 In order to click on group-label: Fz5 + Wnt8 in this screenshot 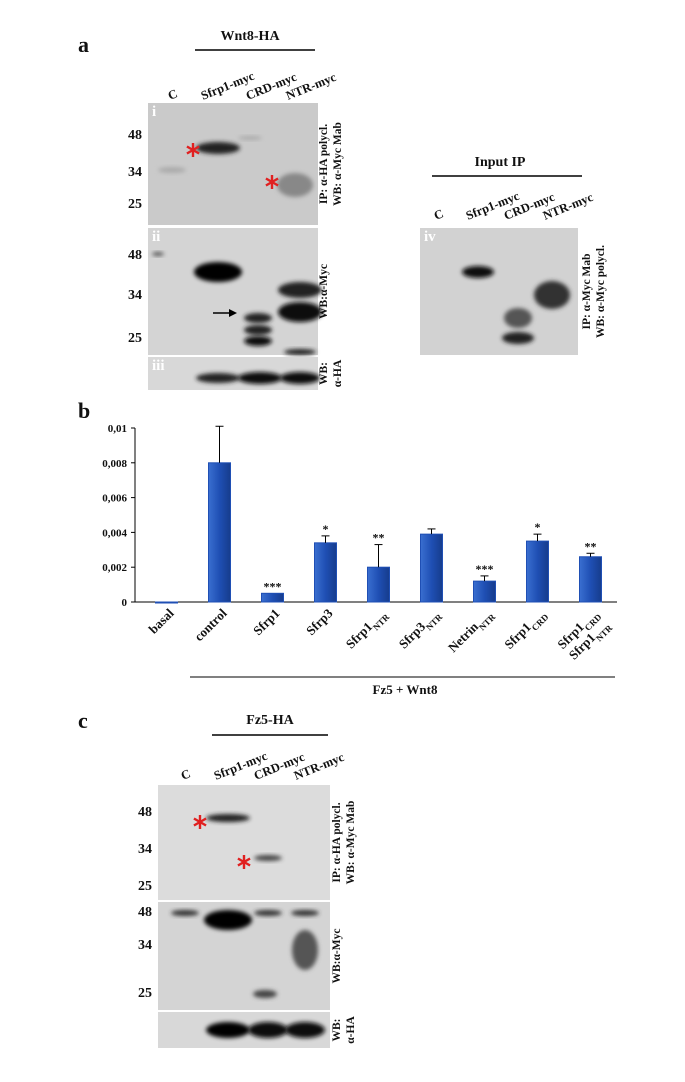, I will do `click(405, 689)`.